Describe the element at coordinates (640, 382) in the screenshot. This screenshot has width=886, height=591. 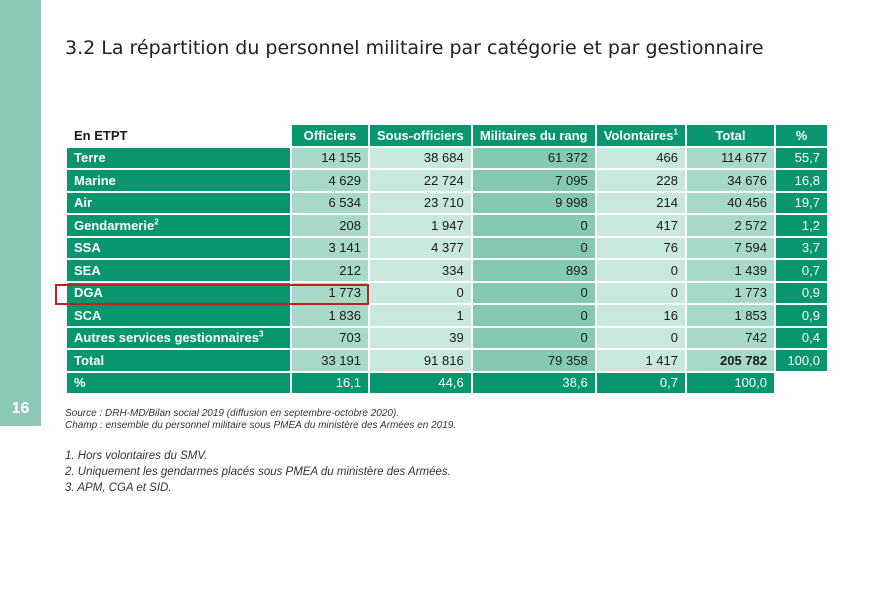
I see `table-cell: 0,7` at that location.